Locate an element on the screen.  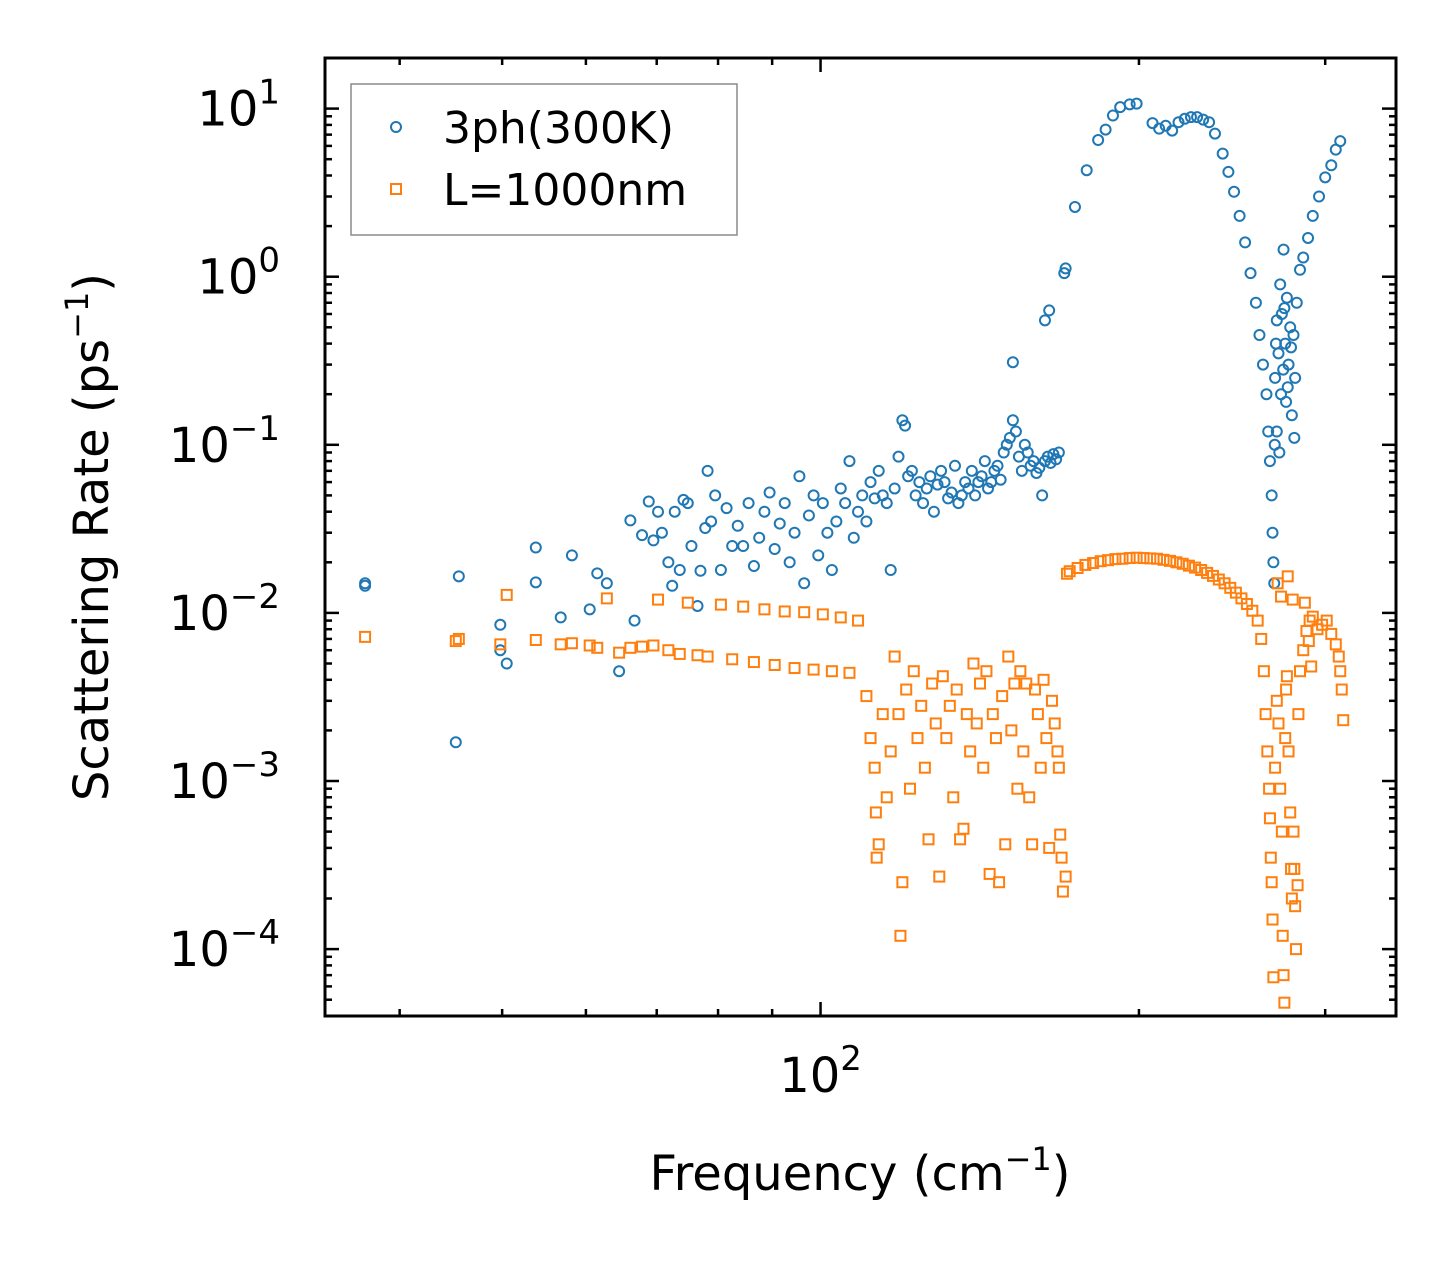
y-axis-label-text: Scattering Rate (ps is located at coordinates (92, 570).